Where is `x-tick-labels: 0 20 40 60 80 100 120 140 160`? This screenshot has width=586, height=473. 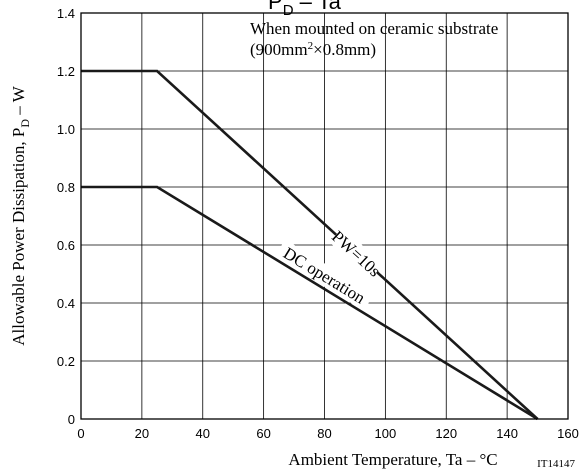
x-tick-labels: 0 20 40 60 80 100 120 140 160 is located at coordinates (327, 433).